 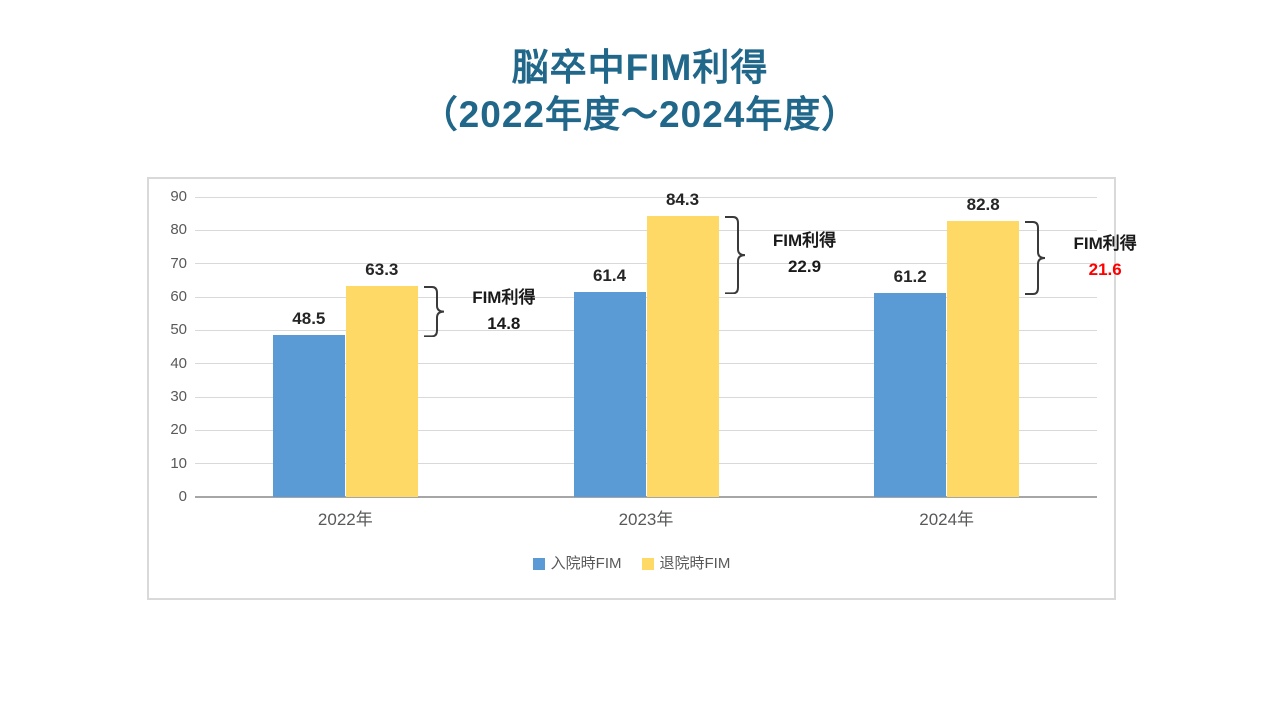 I want to click on fim-gain-value: 21.6, so click(x=1105, y=269).